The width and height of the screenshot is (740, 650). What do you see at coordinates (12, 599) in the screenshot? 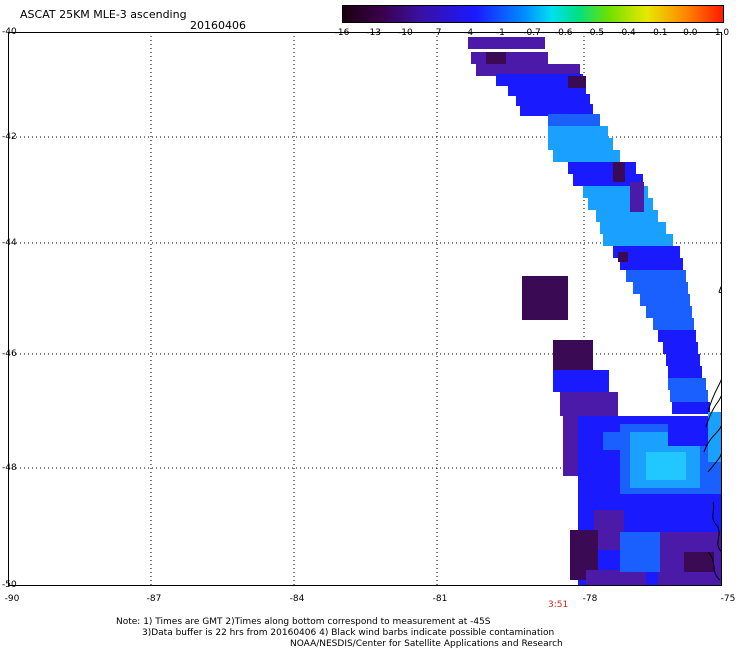
I see `lon-label-90: -90` at bounding box center [12, 599].